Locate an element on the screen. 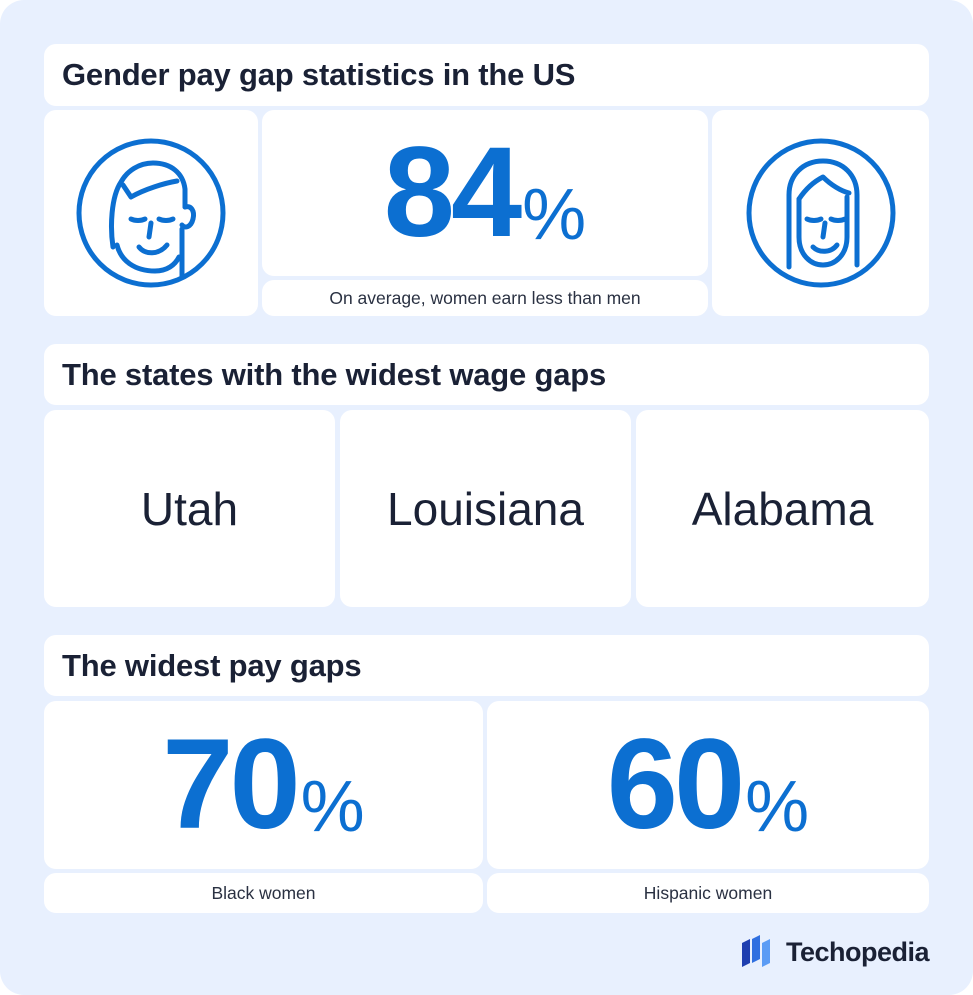 The image size is (973, 995). state-name: Louisiana is located at coordinates (485, 508).